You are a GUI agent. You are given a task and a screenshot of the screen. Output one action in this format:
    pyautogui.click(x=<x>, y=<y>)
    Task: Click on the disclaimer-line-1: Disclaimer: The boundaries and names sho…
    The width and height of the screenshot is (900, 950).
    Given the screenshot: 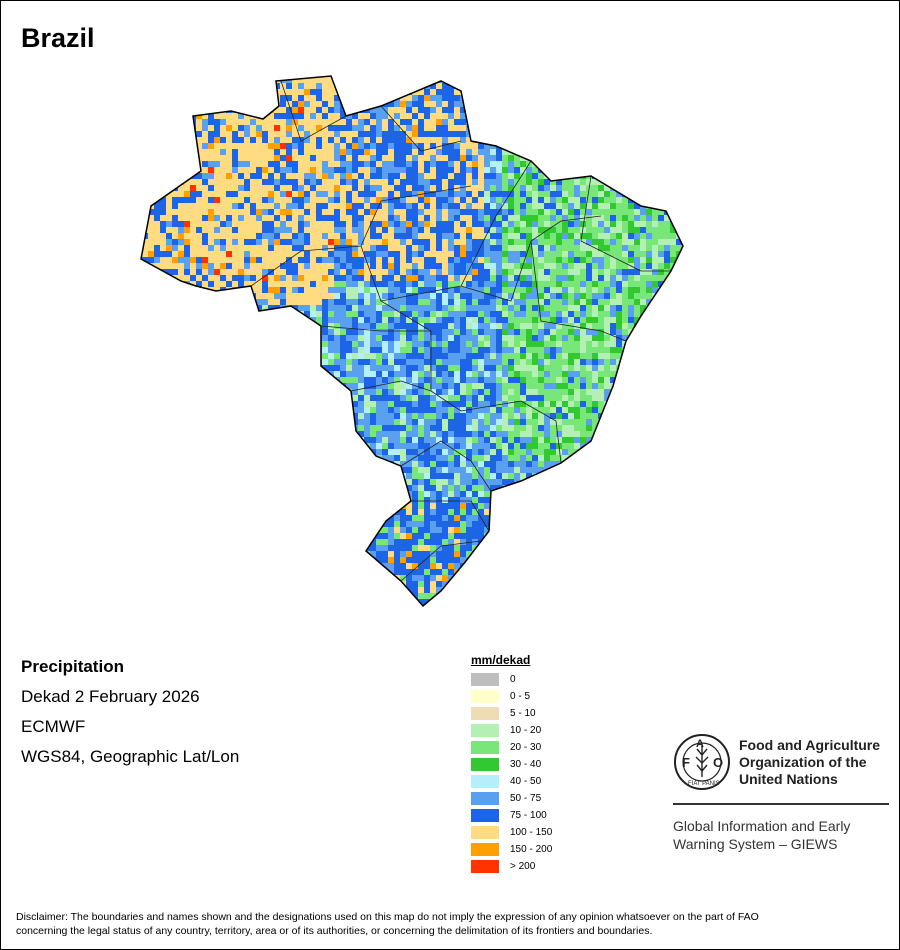 What is the action you would take?
    pyautogui.click(x=387, y=917)
    